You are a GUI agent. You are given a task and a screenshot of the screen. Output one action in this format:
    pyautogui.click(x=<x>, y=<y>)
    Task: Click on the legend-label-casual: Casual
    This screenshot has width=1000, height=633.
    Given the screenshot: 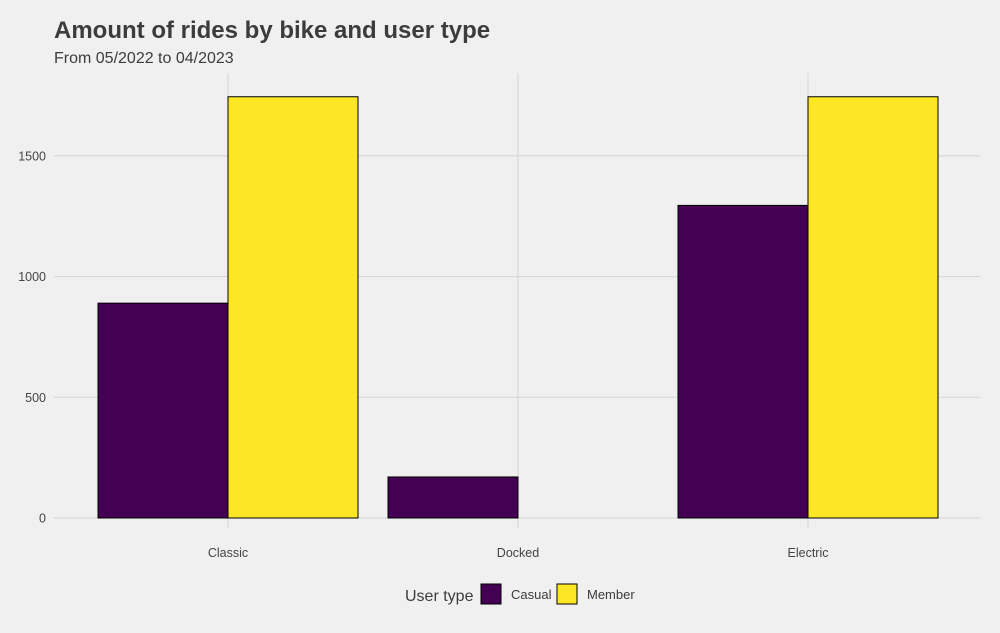 What is the action you would take?
    pyautogui.click(x=531, y=594)
    